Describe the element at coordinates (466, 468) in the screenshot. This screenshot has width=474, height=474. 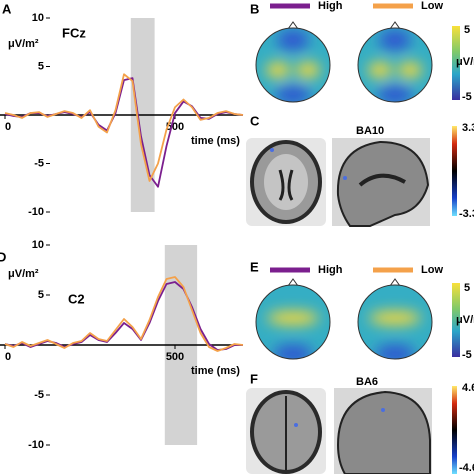
I see `colorbar-tick: -4.6` at that location.